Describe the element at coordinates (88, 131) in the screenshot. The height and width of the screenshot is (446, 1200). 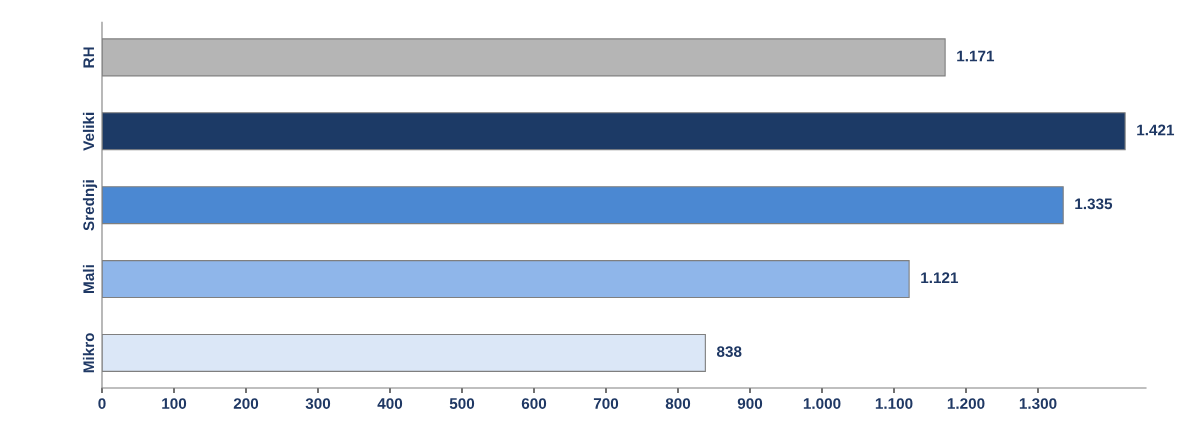
I see `y-tick-label: Veliki` at that location.